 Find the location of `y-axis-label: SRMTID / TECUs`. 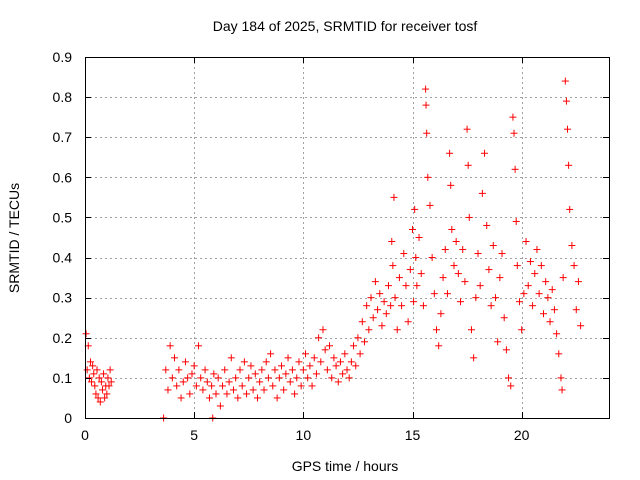

y-axis-label: SRMTID / TECUs is located at coordinates (14, 238).